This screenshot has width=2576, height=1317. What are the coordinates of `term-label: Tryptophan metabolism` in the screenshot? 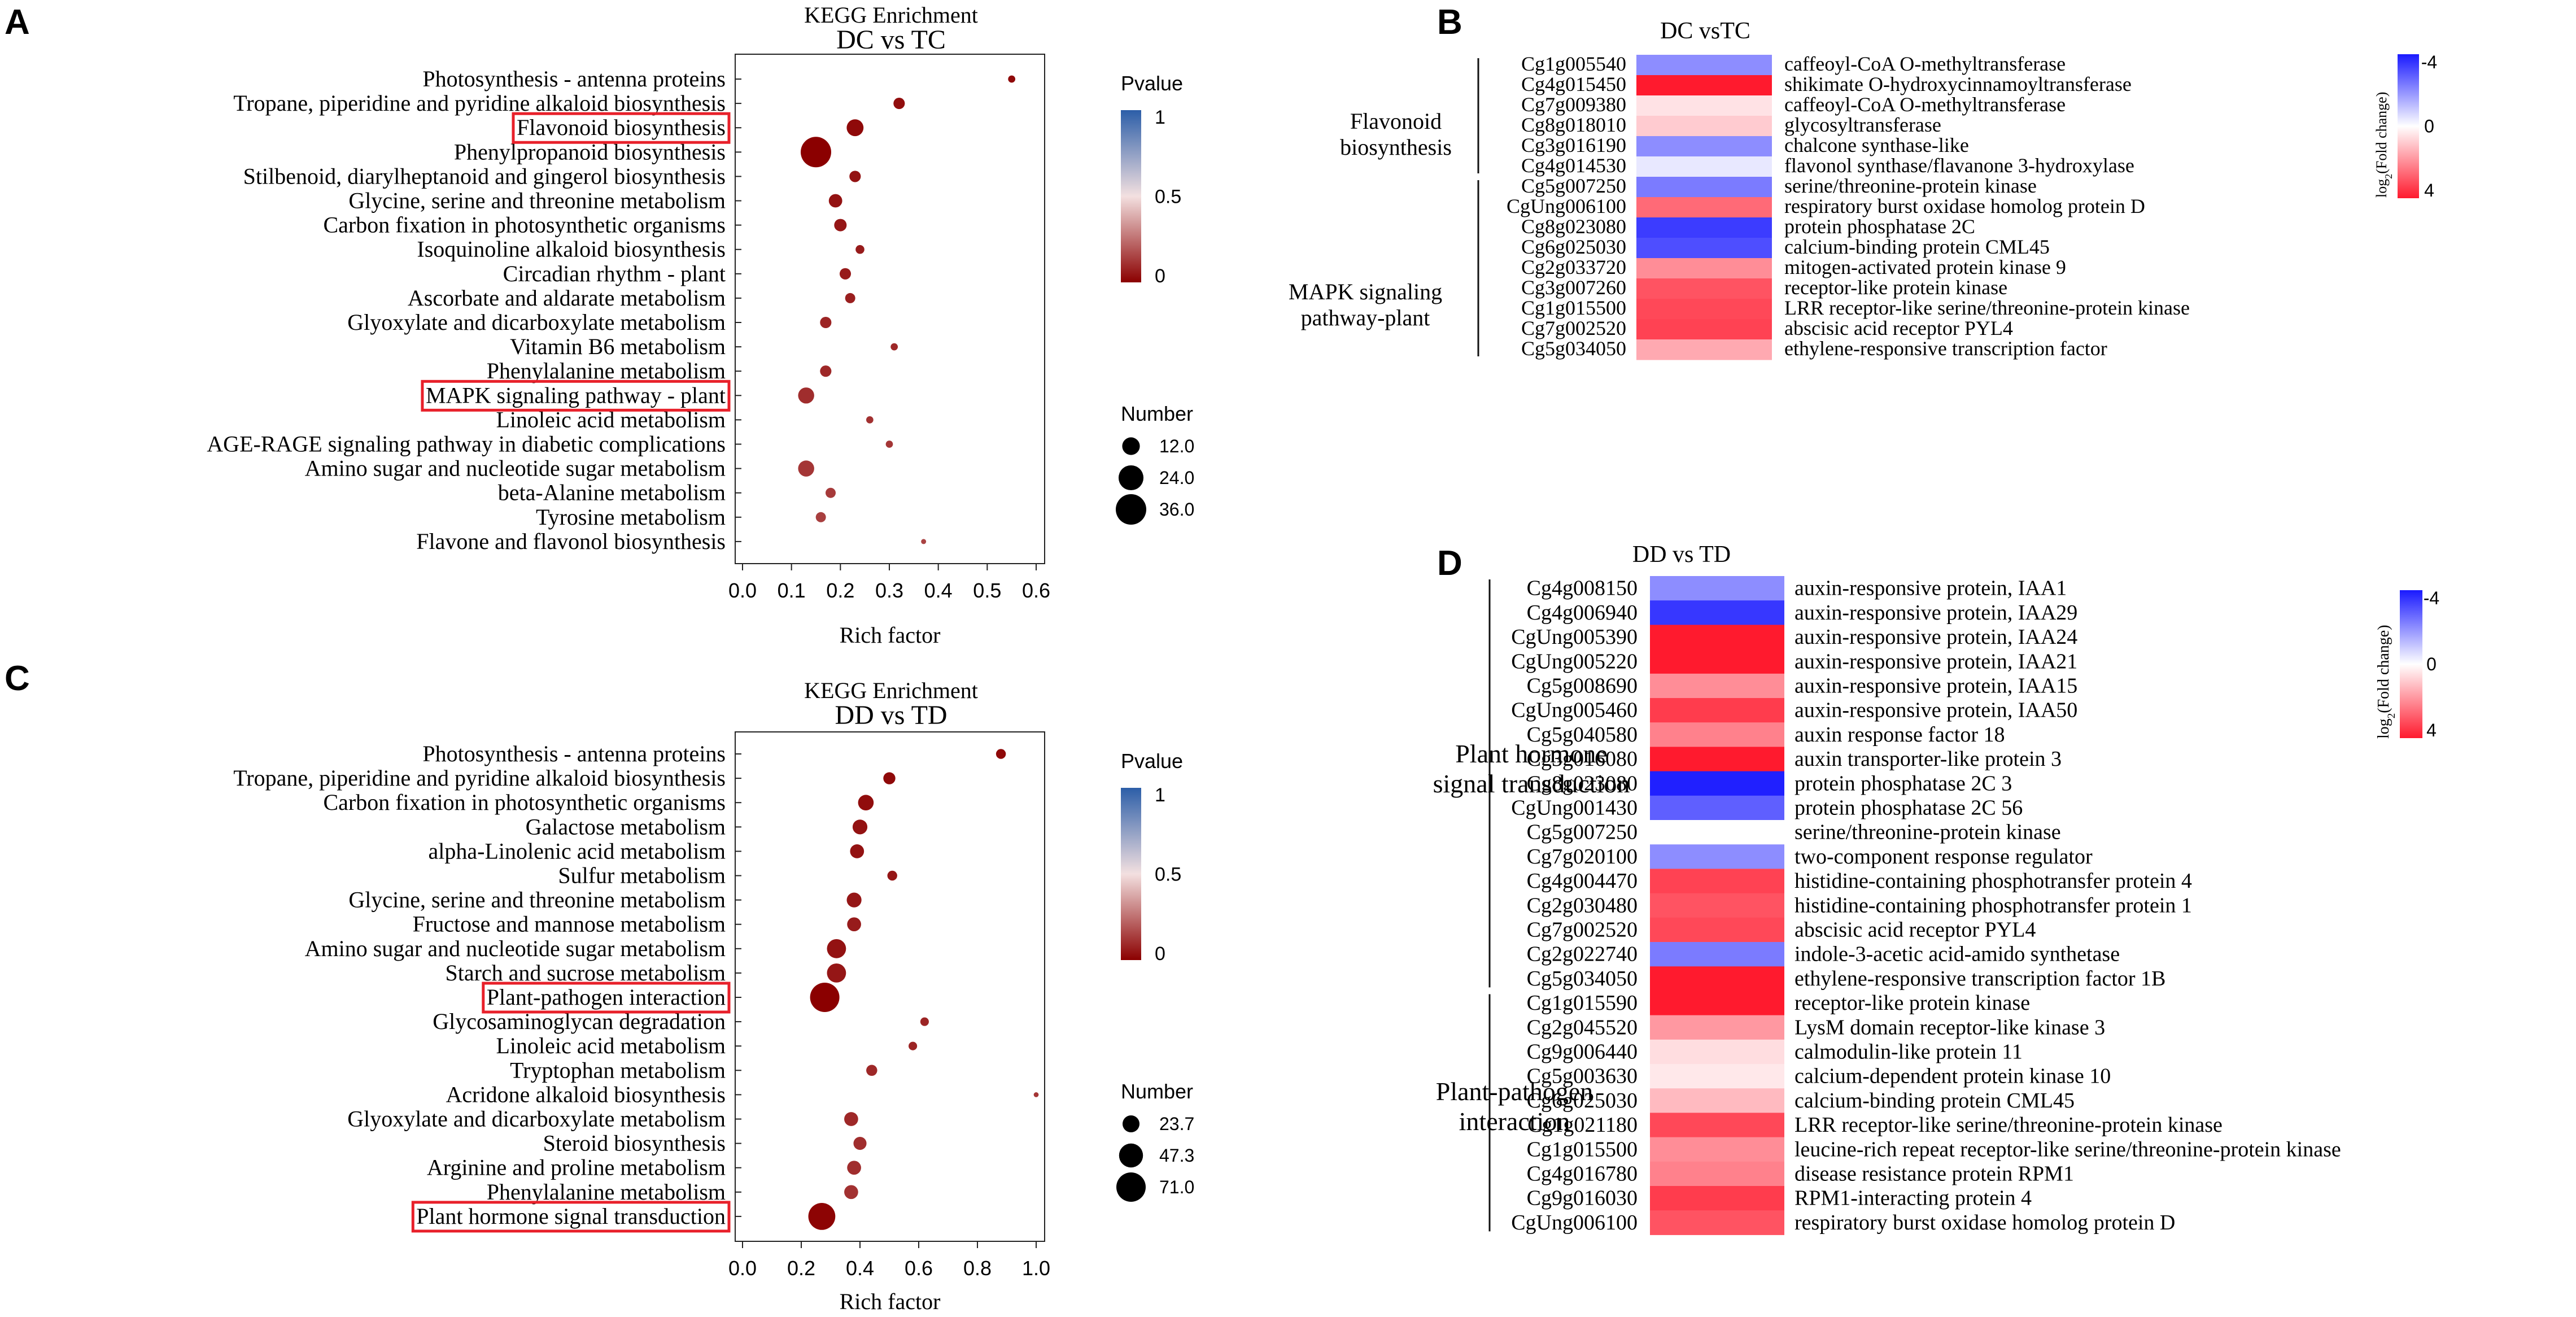 It's located at (618, 1070).